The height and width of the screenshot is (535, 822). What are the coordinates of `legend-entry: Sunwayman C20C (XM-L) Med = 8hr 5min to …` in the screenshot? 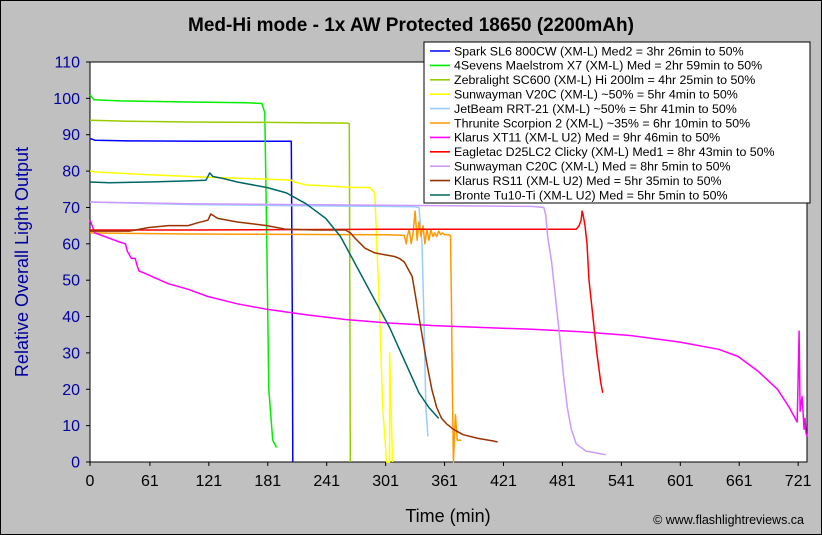 It's located at (592, 167).